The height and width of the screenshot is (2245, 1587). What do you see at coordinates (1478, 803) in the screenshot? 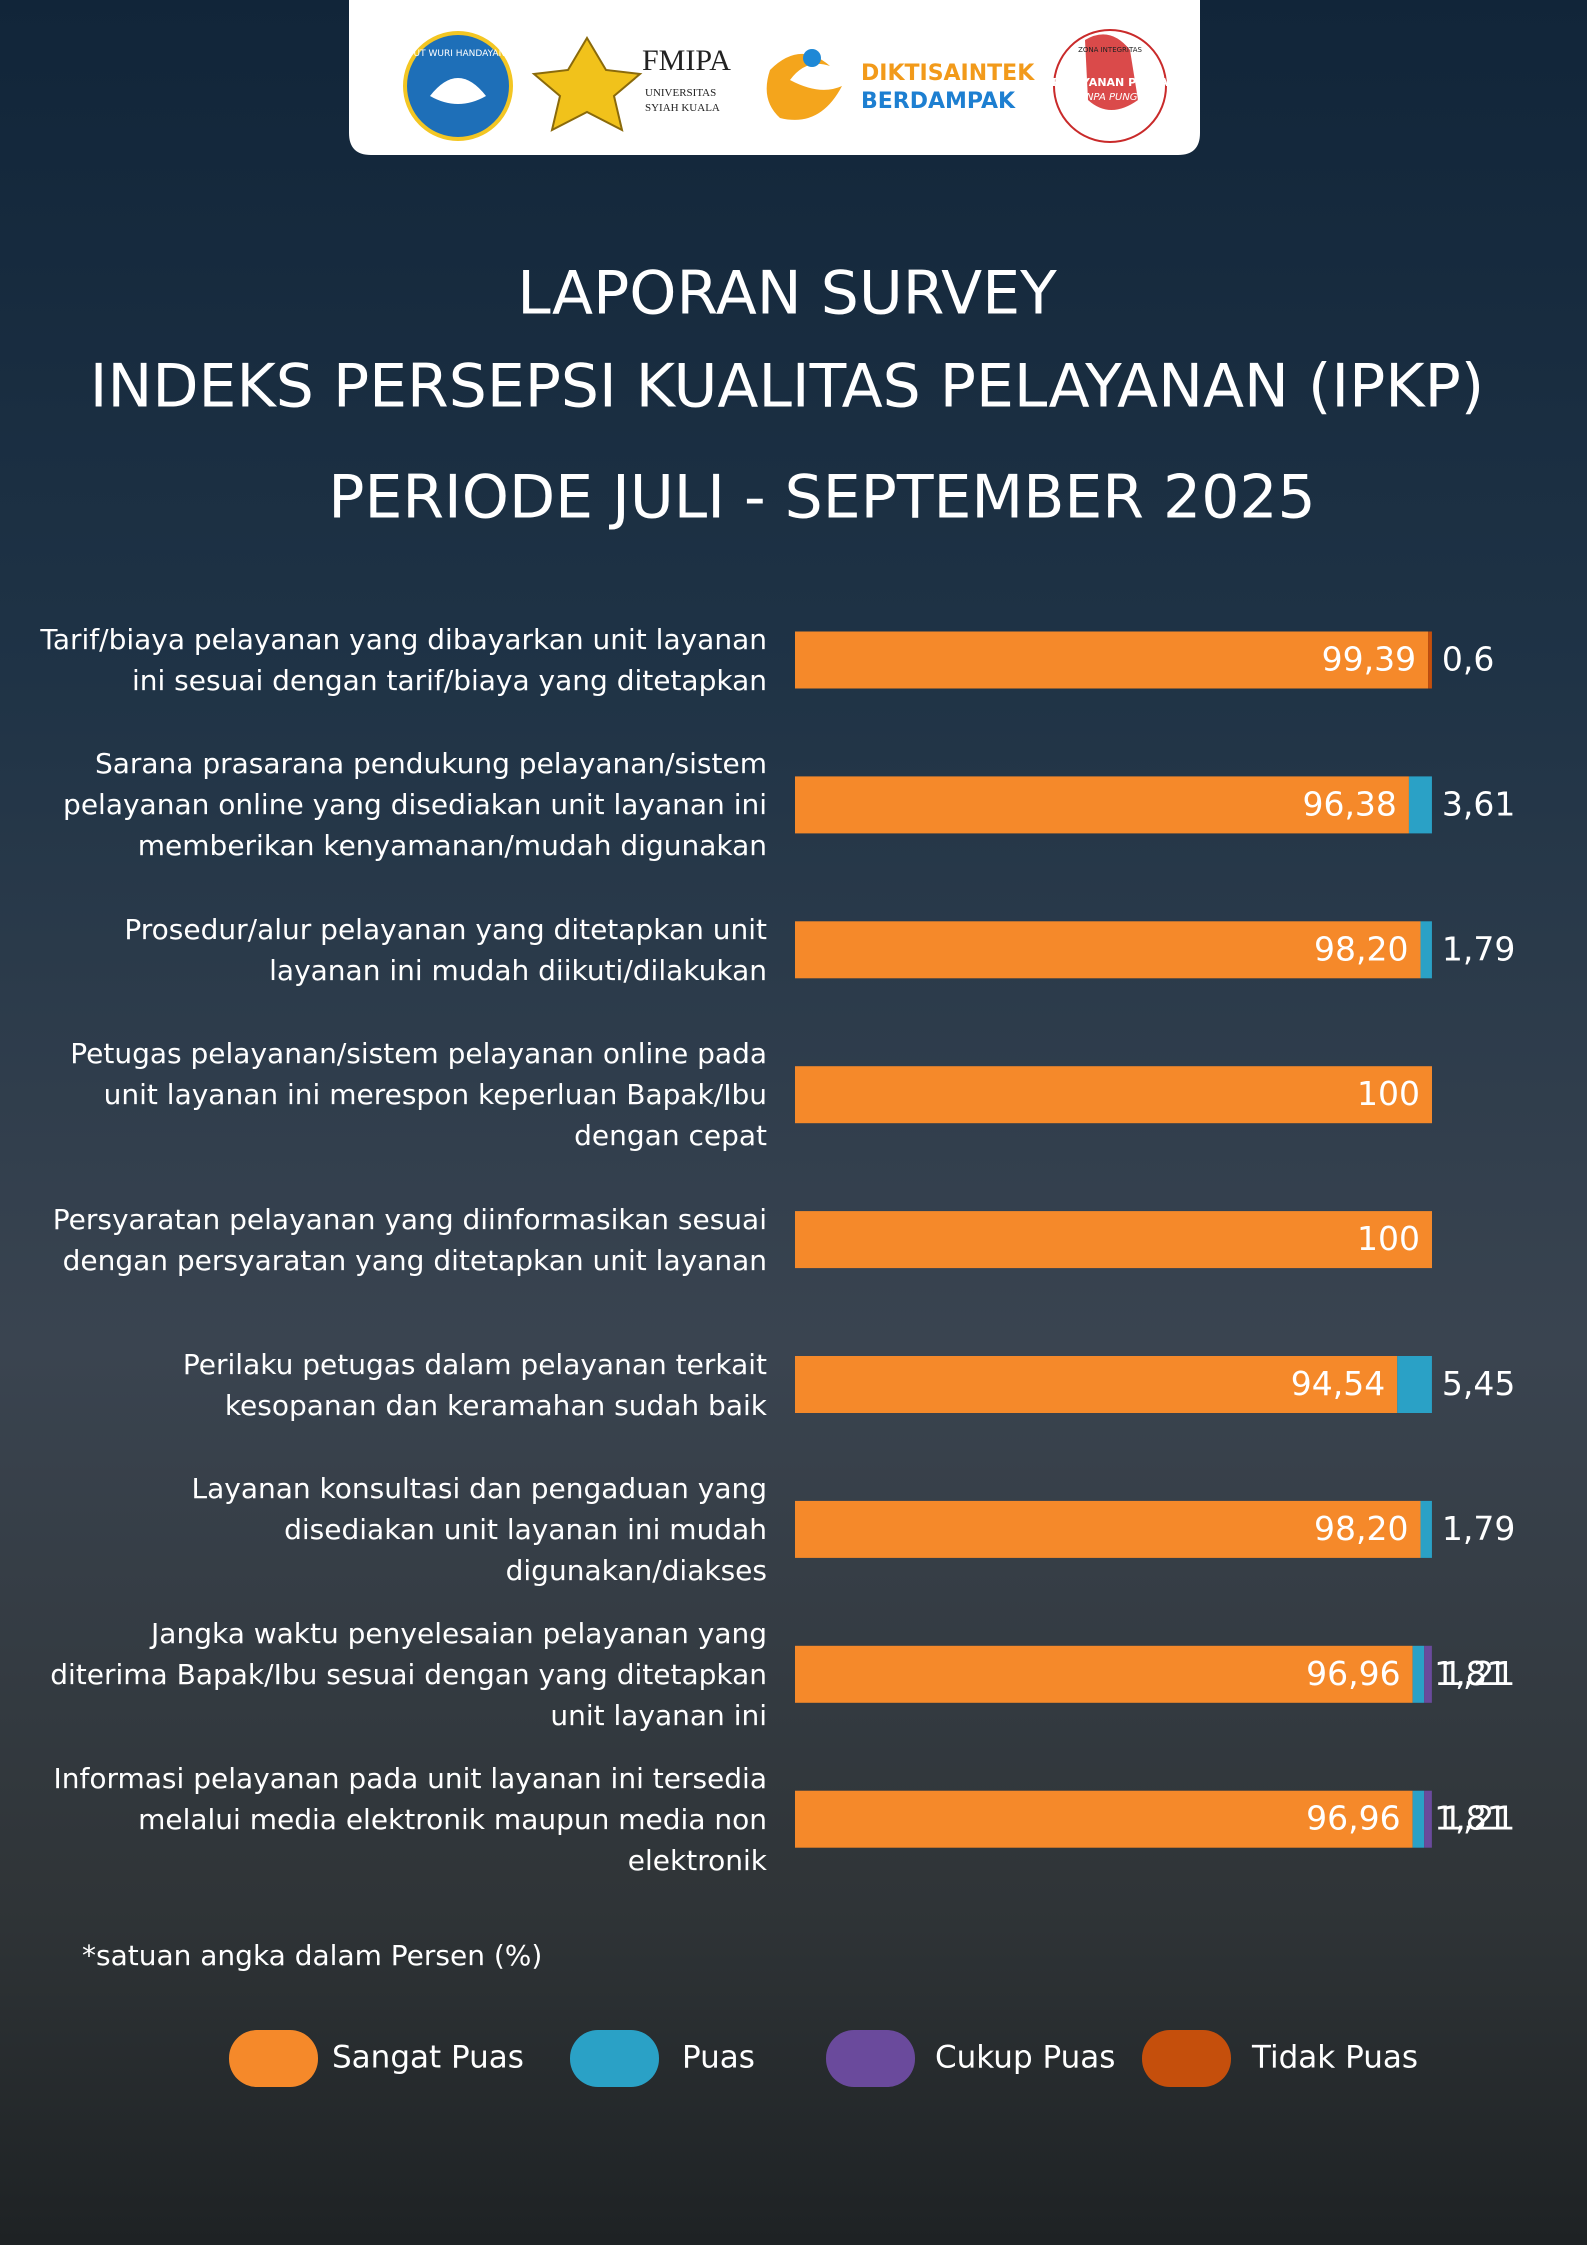
I see `value-label: 3,61` at bounding box center [1478, 803].